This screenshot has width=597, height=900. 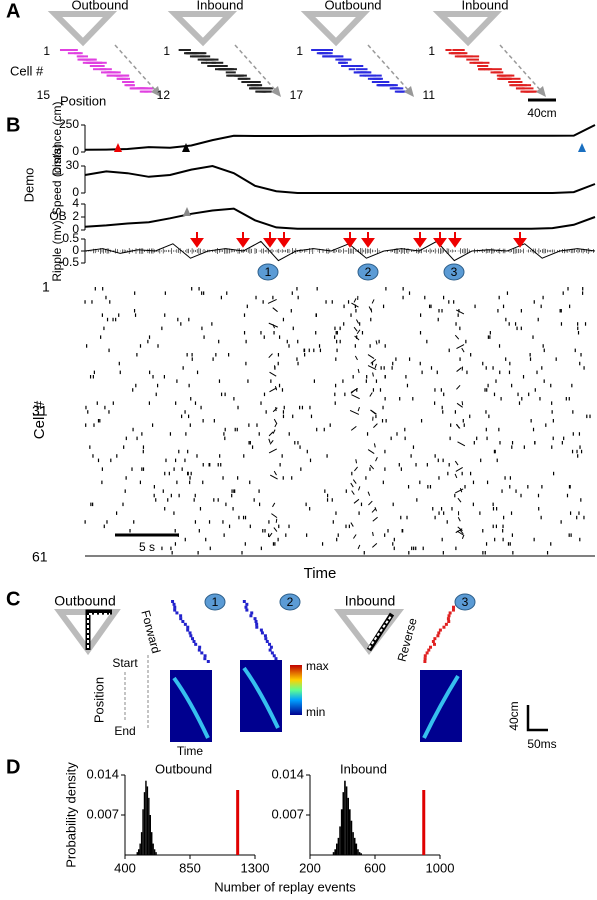 What do you see at coordinates (183, 768) in the screenshot?
I see `hist-title: Outbound` at bounding box center [183, 768].